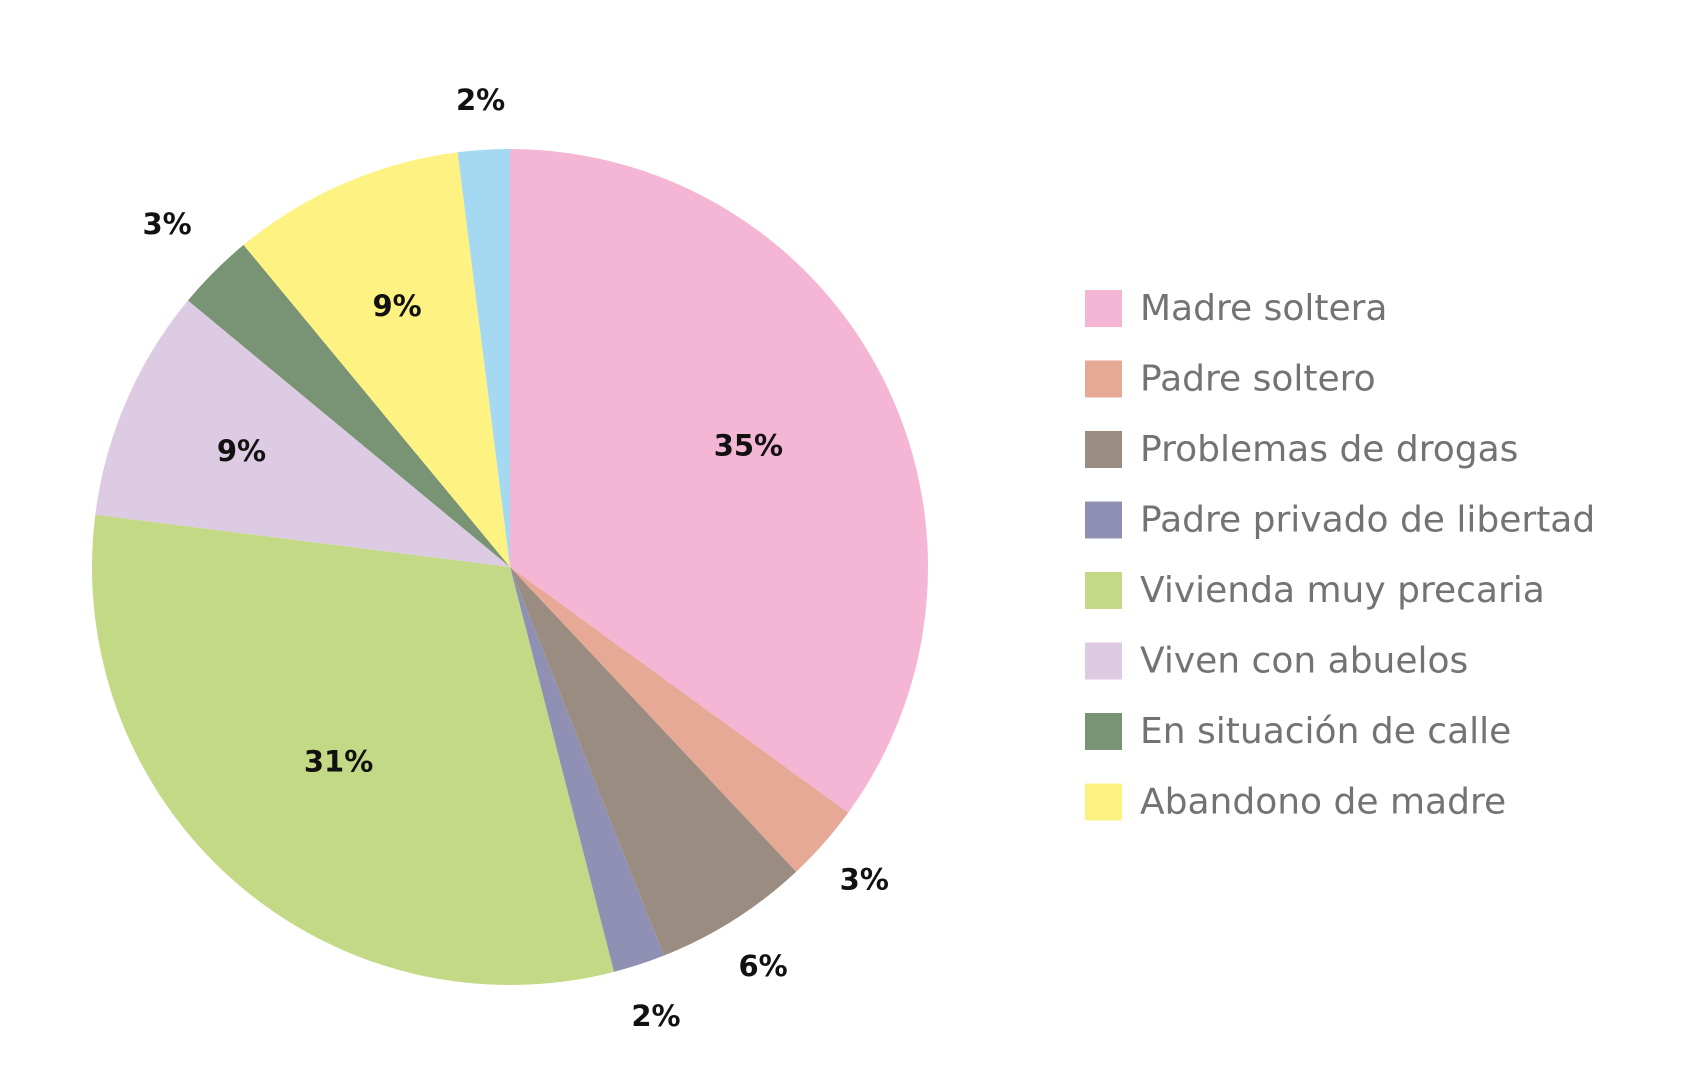 The height and width of the screenshot is (1067, 1699). I want to click on data-label-padre-soltero: 3%, so click(864, 879).